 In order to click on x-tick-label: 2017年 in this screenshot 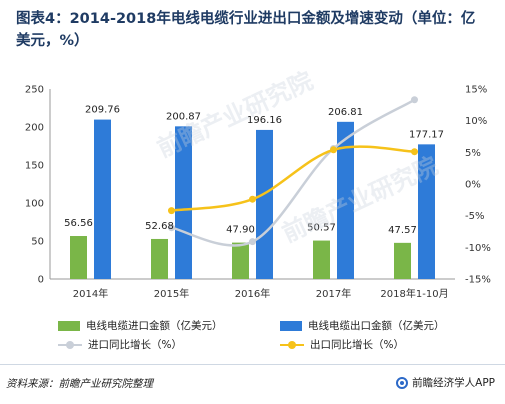, I will do `click(333, 293)`.